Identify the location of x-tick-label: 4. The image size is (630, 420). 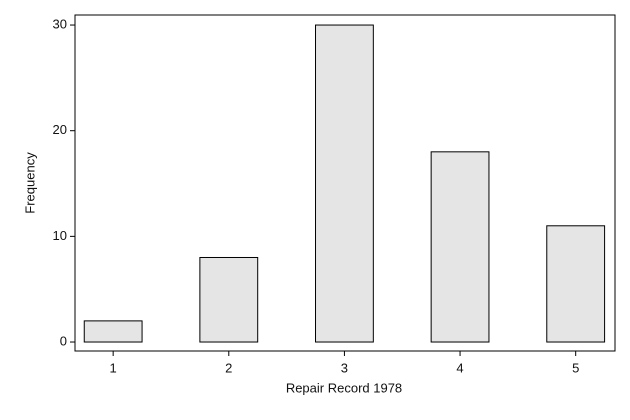
(459, 367).